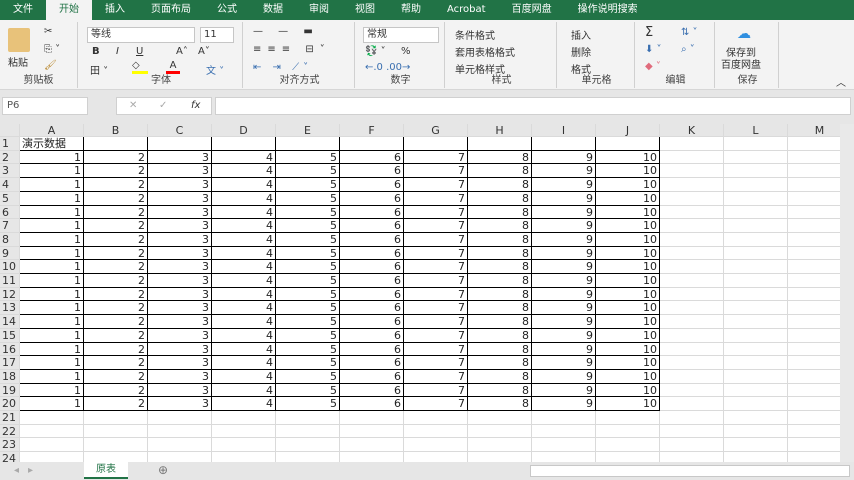 The width and height of the screenshot is (854, 480). Describe the element at coordinates (69, 10) in the screenshot. I see `tab-1: 开始` at that location.